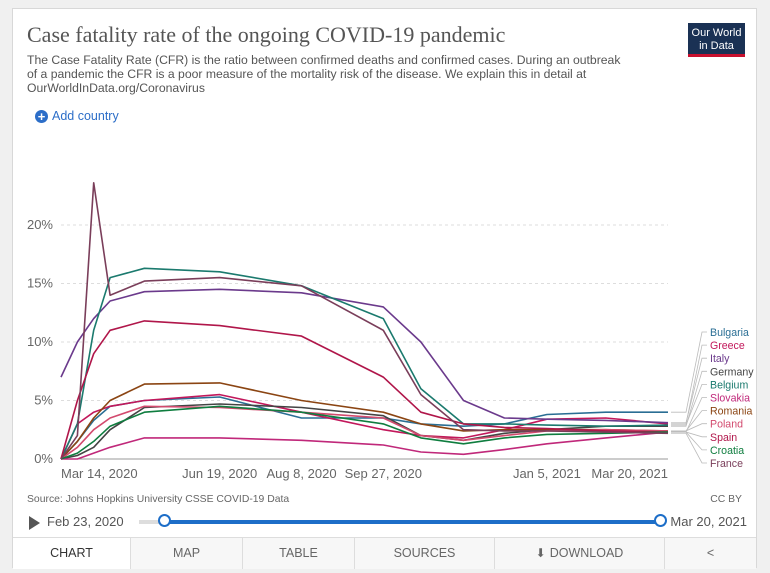  Describe the element at coordinates (716, 33) in the screenshot. I see `logo-line-1: Our World` at that location.